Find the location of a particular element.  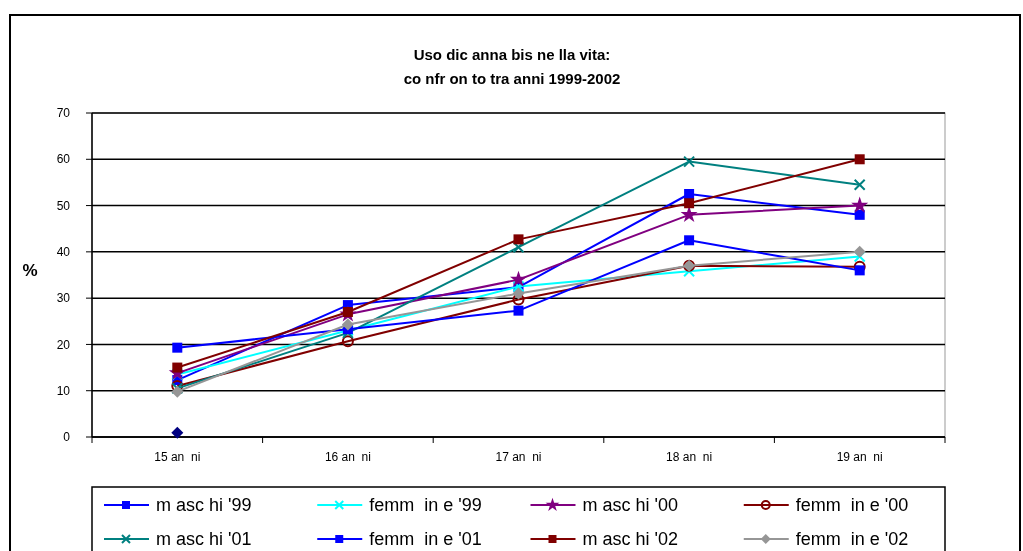

y-tick-label: 30 is located at coordinates (63, 298).